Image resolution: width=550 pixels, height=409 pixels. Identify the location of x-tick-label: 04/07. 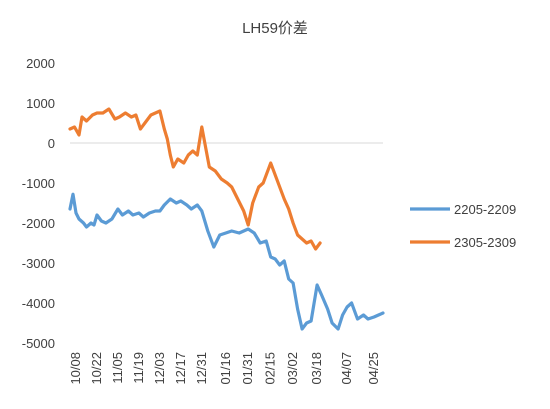
(346, 368).